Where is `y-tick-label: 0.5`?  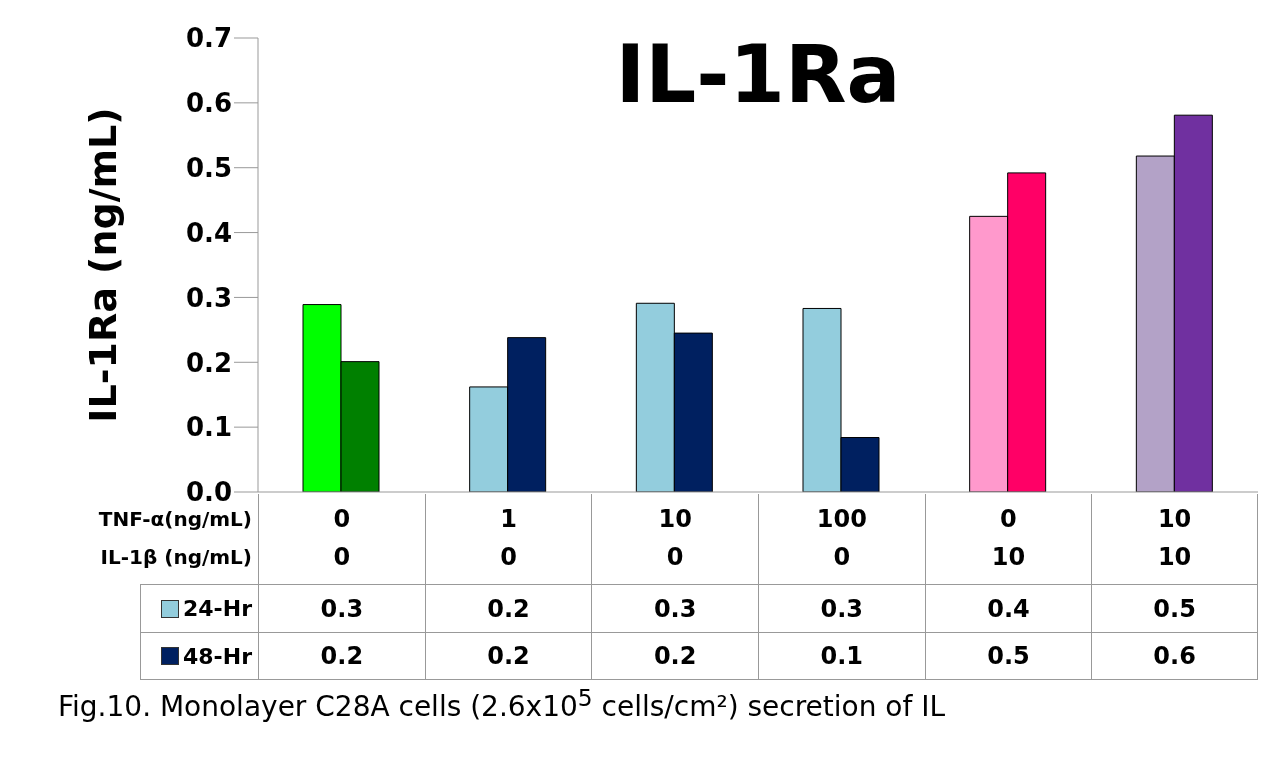
y-tick-label: 0.5 is located at coordinates (208, 167).